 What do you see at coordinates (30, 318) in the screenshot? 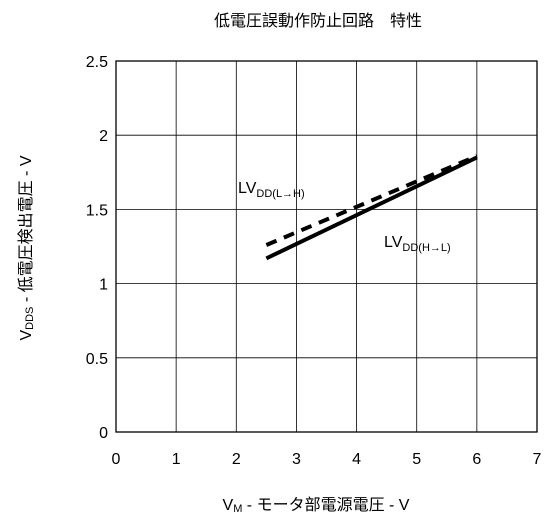
I see `y-axis-label-sub: DDS` at bounding box center [30, 318].